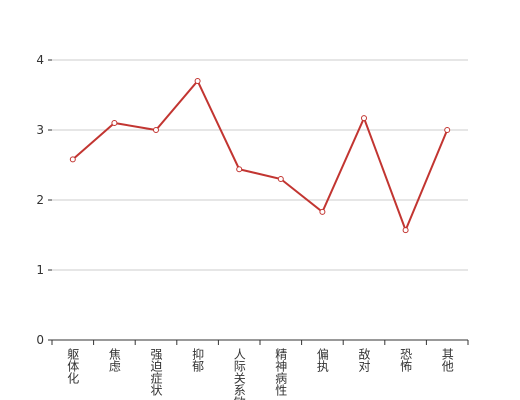  I want to click on x-tick-label: 敌对, so click(364, 359).